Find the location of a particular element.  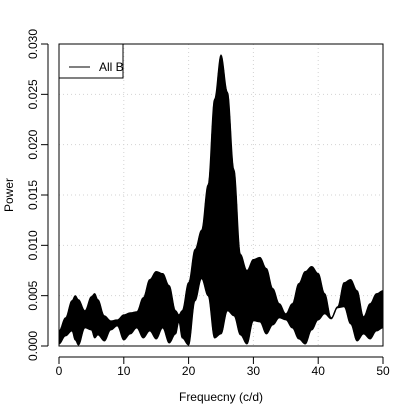

legend-label: All B is located at coordinates (111, 67).